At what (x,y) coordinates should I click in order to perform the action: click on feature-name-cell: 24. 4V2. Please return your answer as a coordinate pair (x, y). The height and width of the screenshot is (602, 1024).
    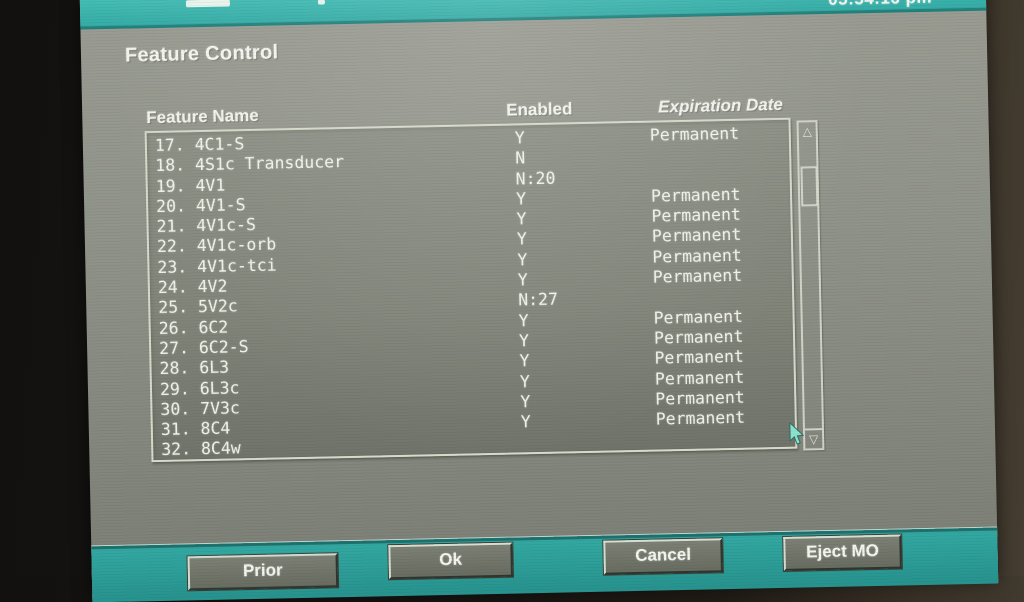
    Looking at the image, I should click on (192, 287).